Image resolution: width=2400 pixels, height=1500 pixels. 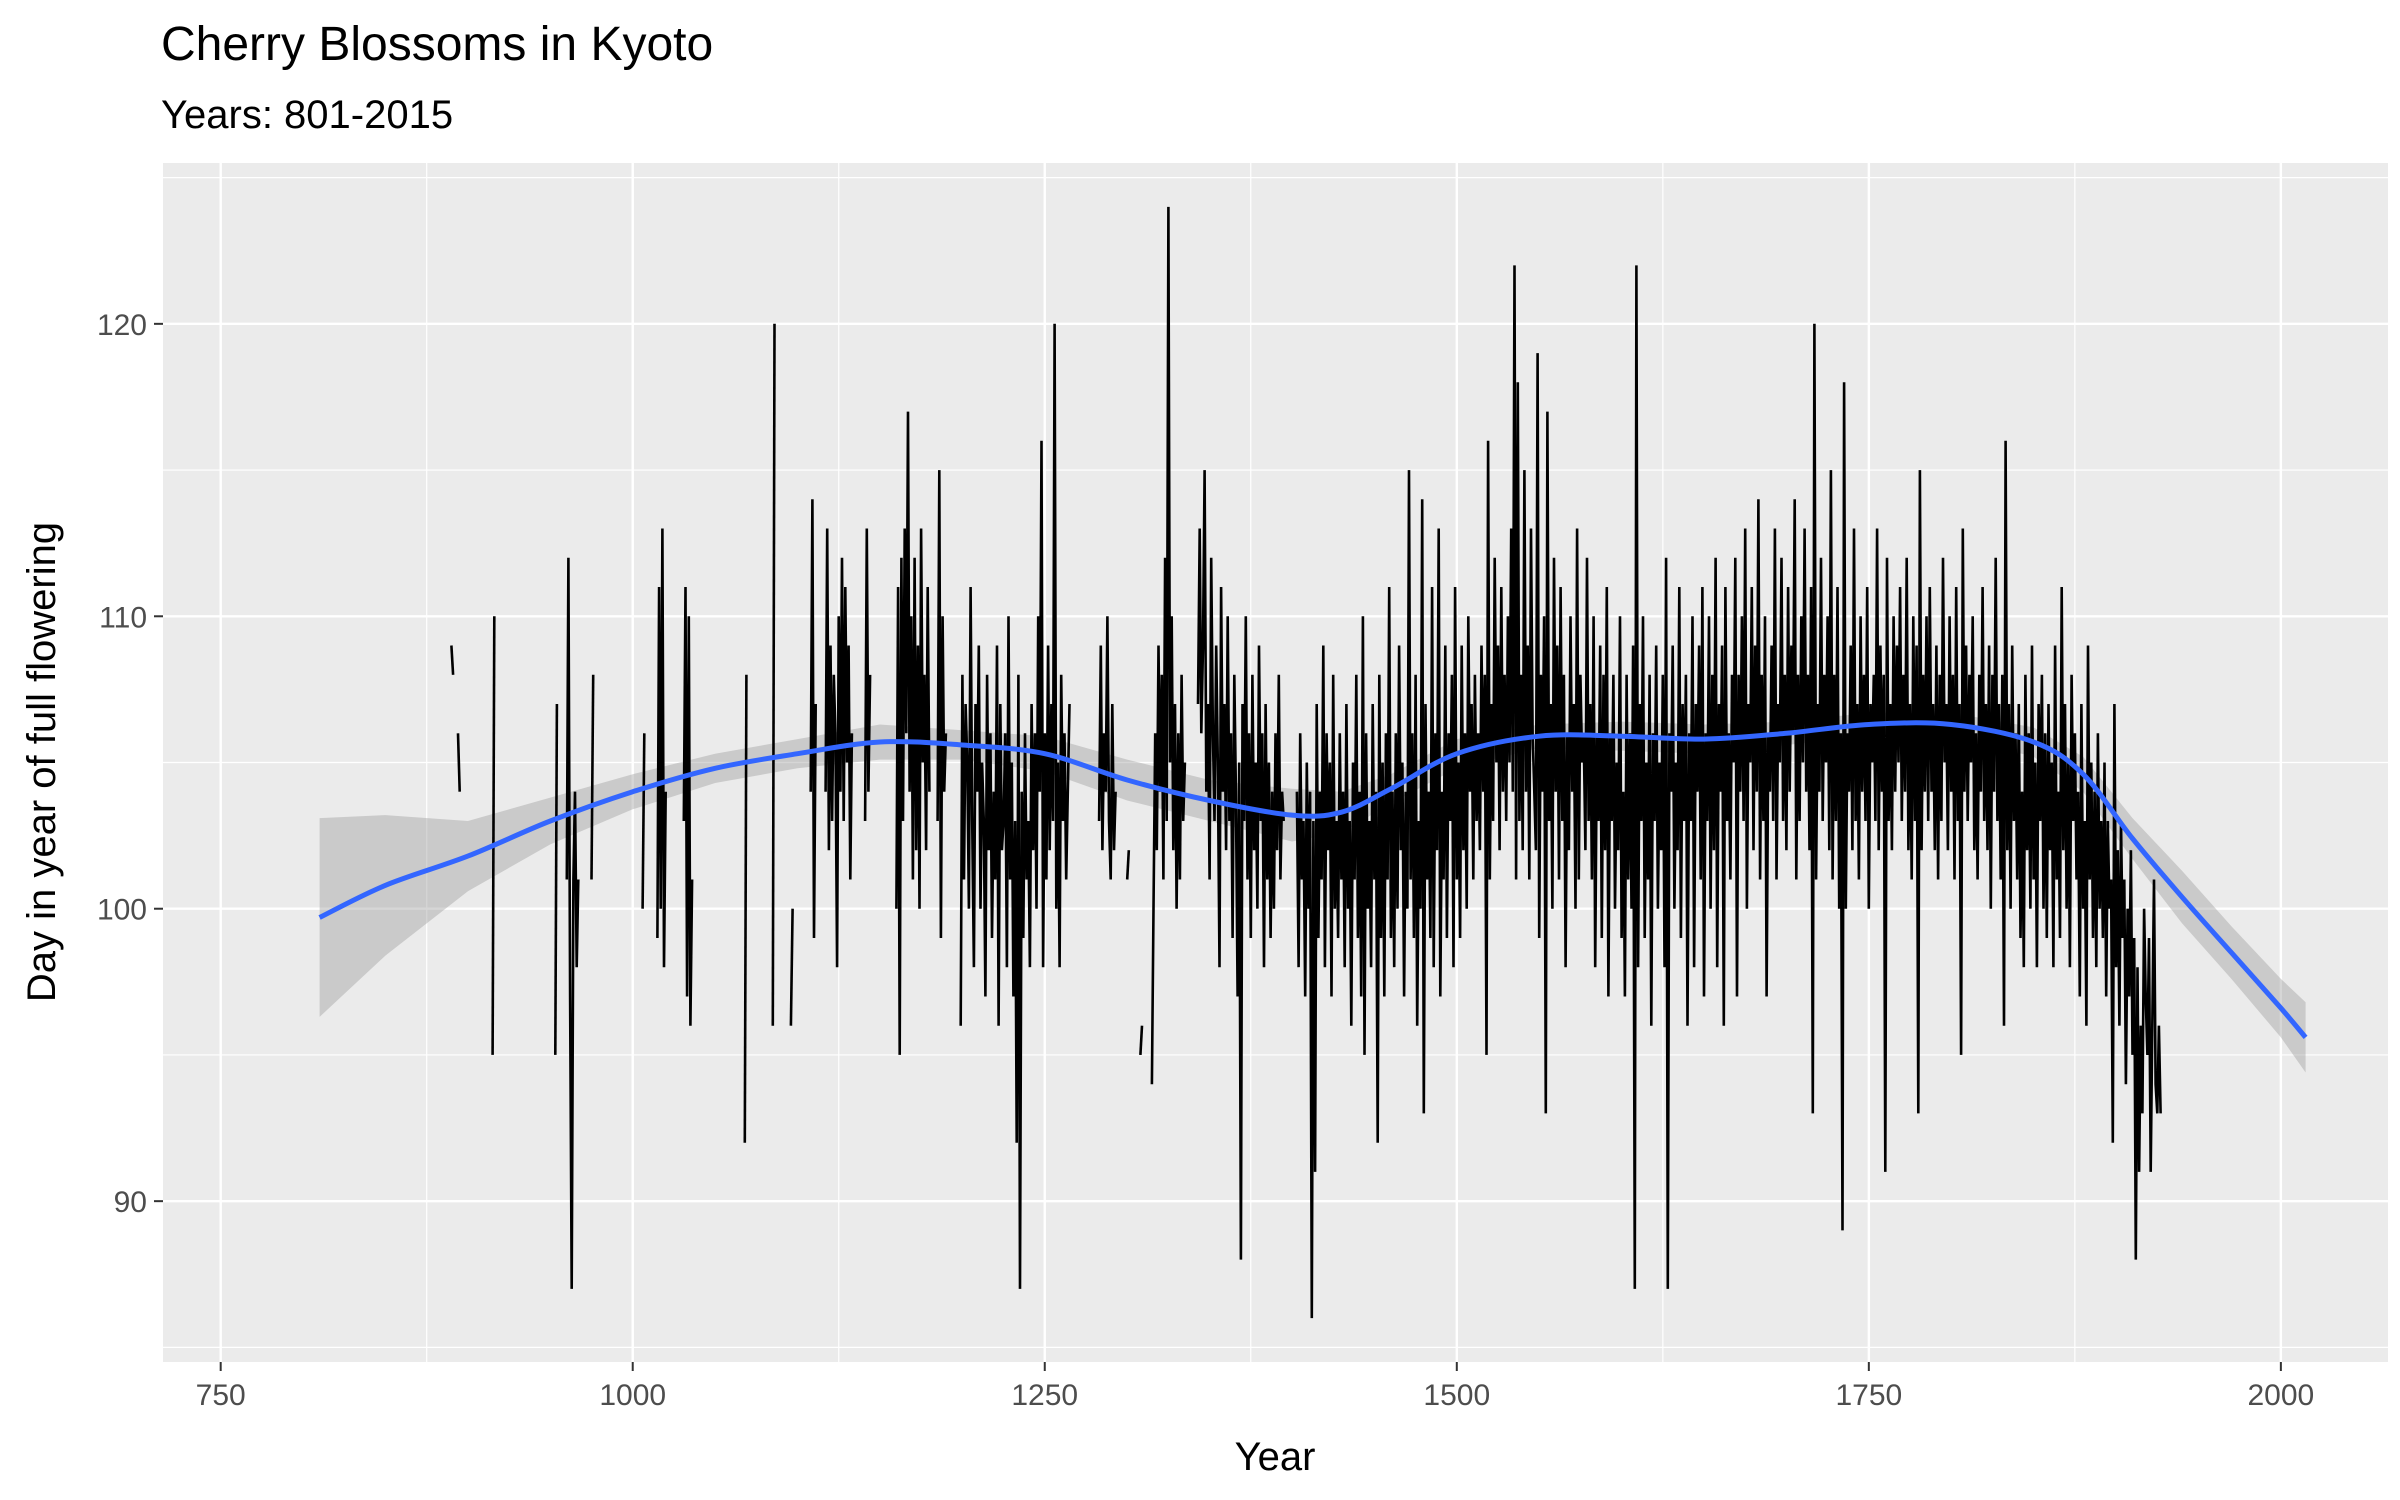 I want to click on x-tick-label: 2000, so click(x=2280, y=1395).